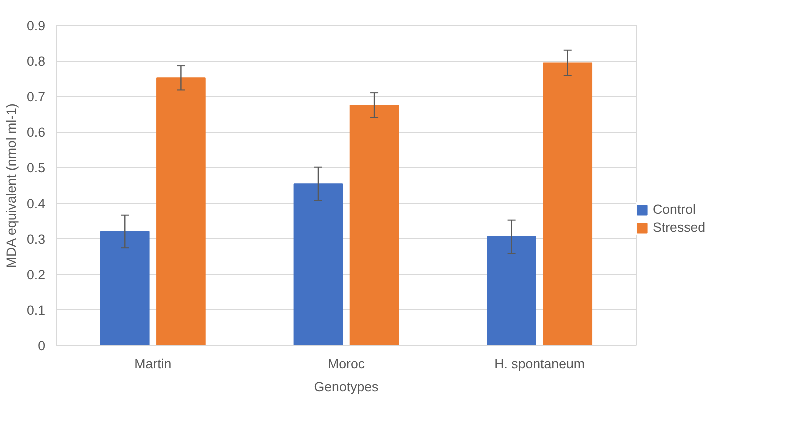 The height and width of the screenshot is (438, 786). What do you see at coordinates (36, 132) in the screenshot?
I see `y-tick-label: 0.6` at bounding box center [36, 132].